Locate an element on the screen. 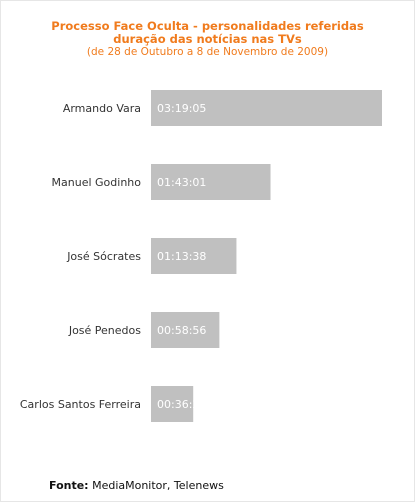 This screenshot has width=415, height=502. bar-armando-vara is located at coordinates (266, 108).